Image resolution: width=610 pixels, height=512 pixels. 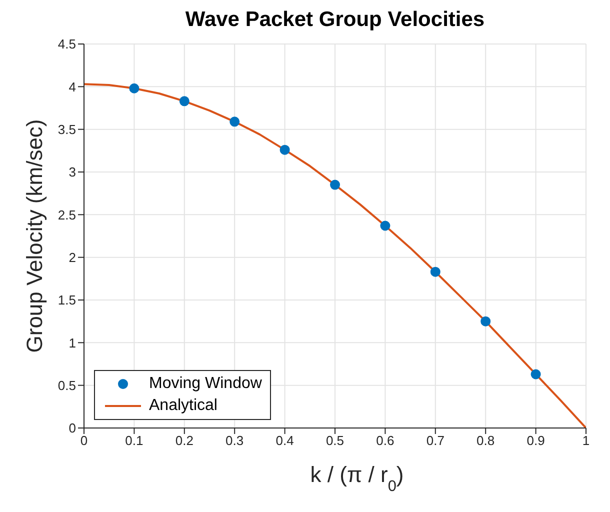 I want to click on y-tick-label: 4.5, so click(x=67, y=44).